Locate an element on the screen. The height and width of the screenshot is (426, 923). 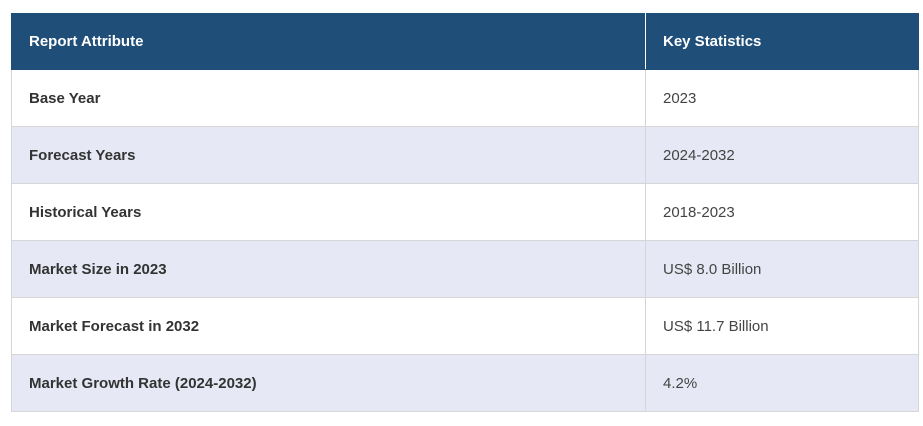
row-value-historical-years: 2018-2023 is located at coordinates (782, 212).